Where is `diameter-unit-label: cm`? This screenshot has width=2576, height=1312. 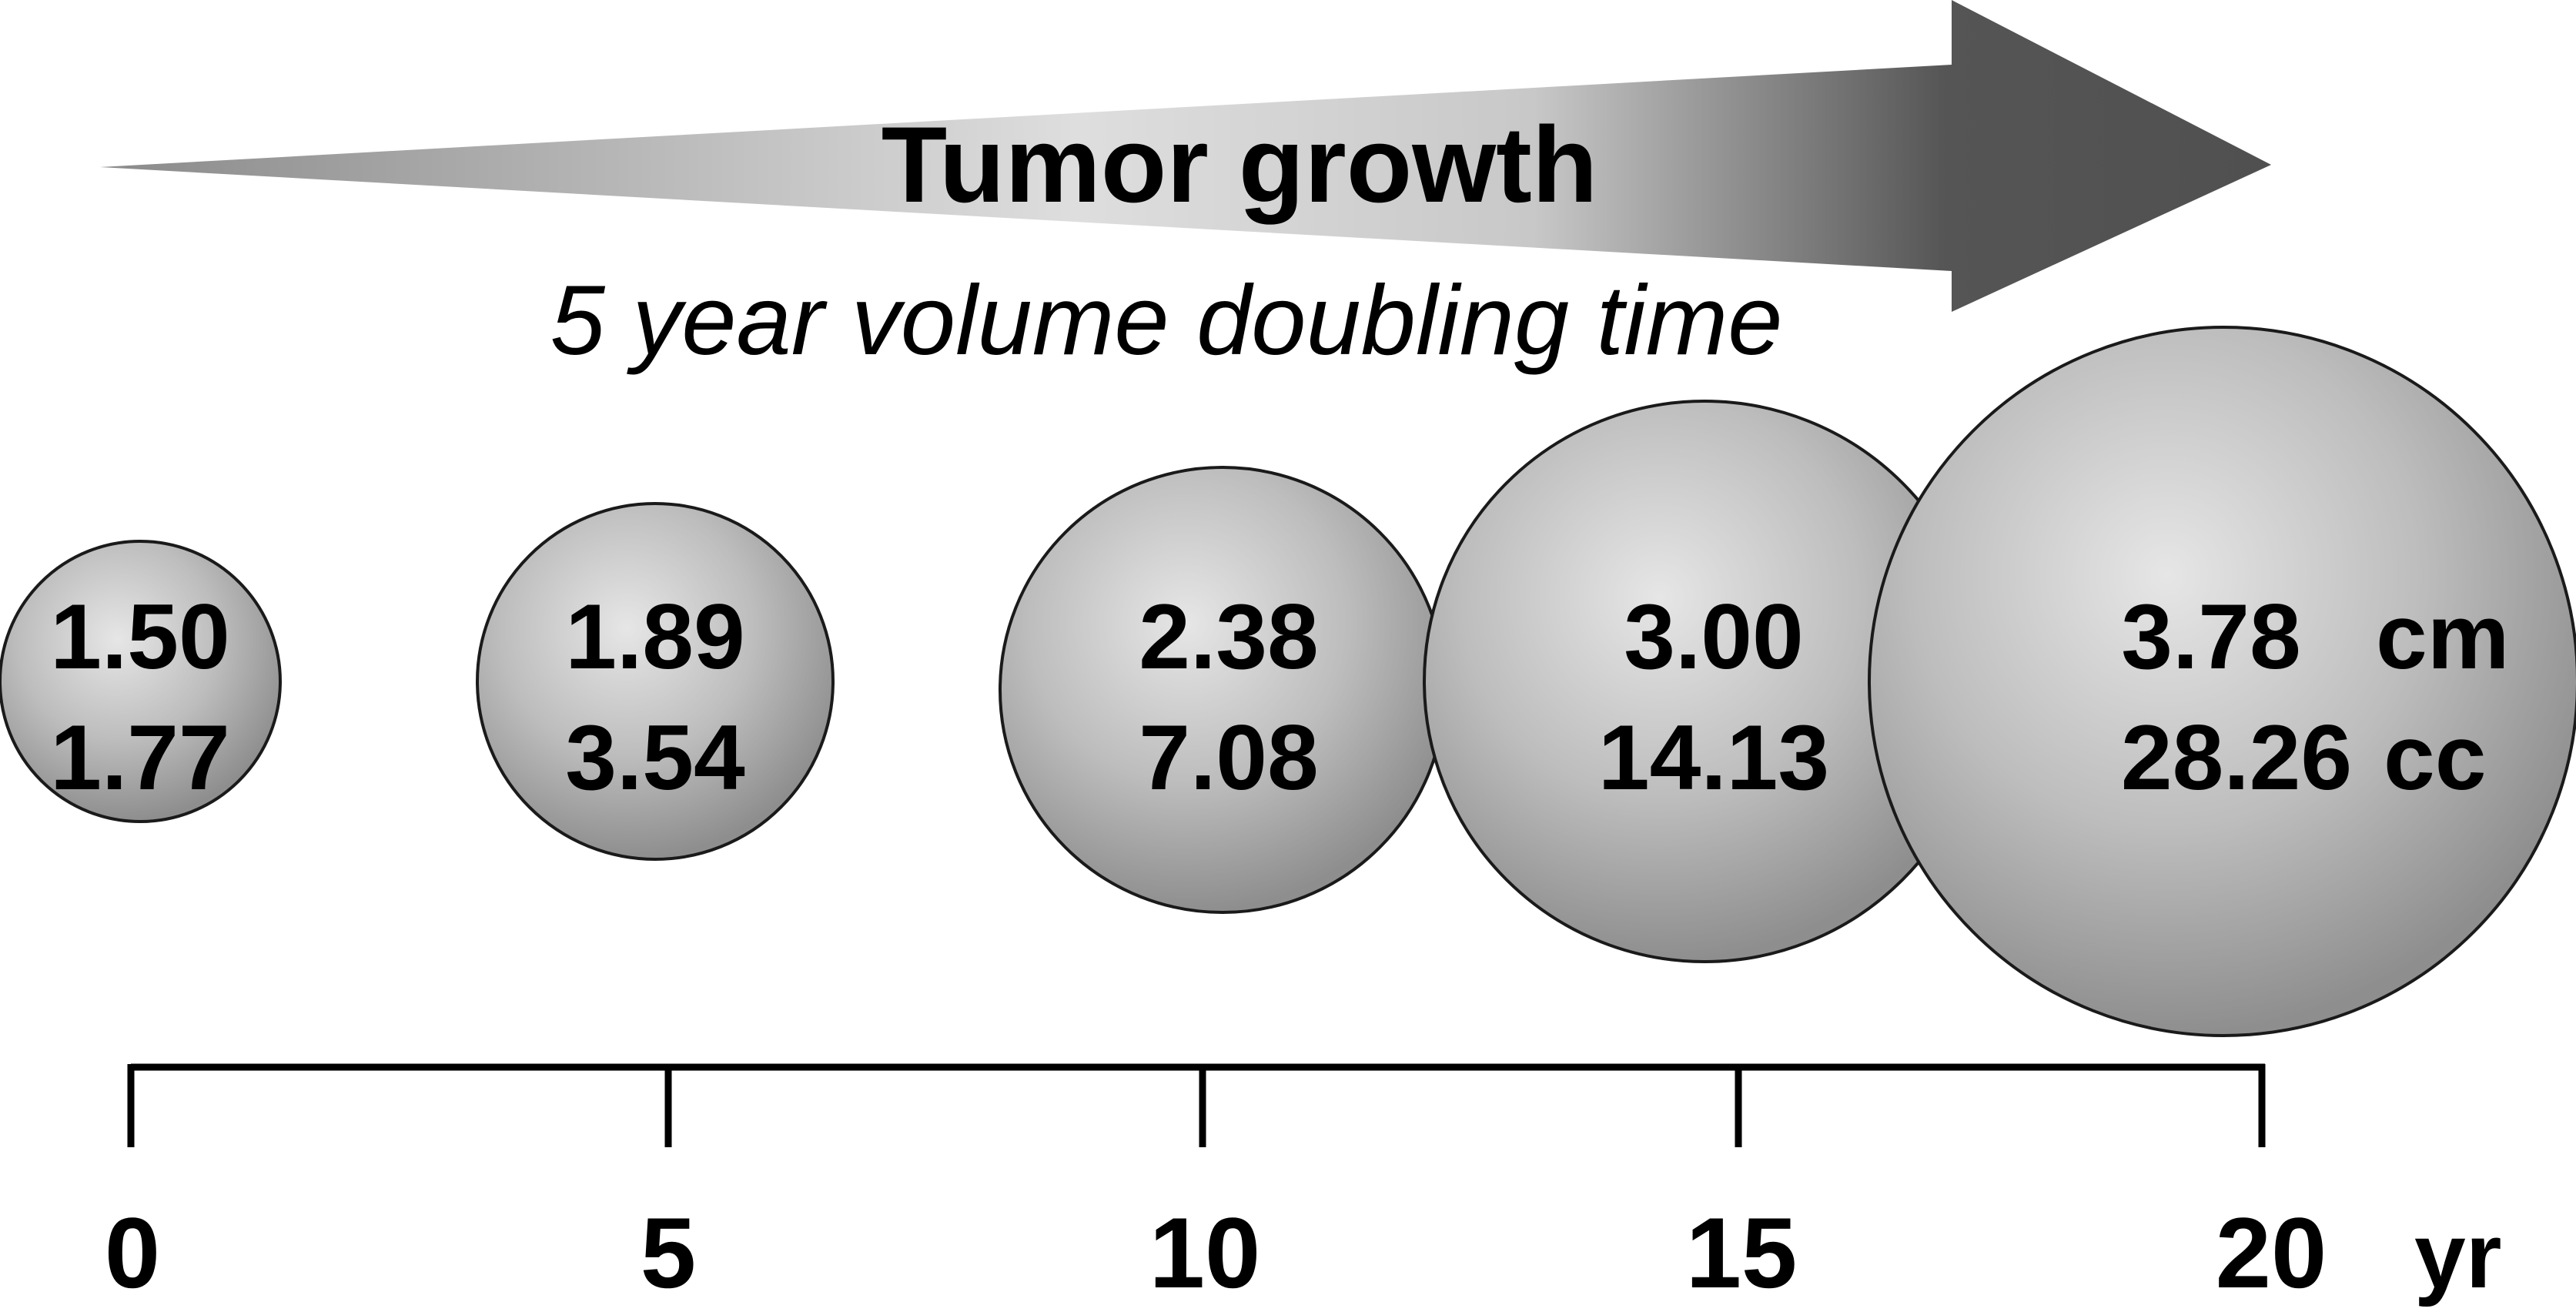 diameter-unit-label: cm is located at coordinates (2443, 637).